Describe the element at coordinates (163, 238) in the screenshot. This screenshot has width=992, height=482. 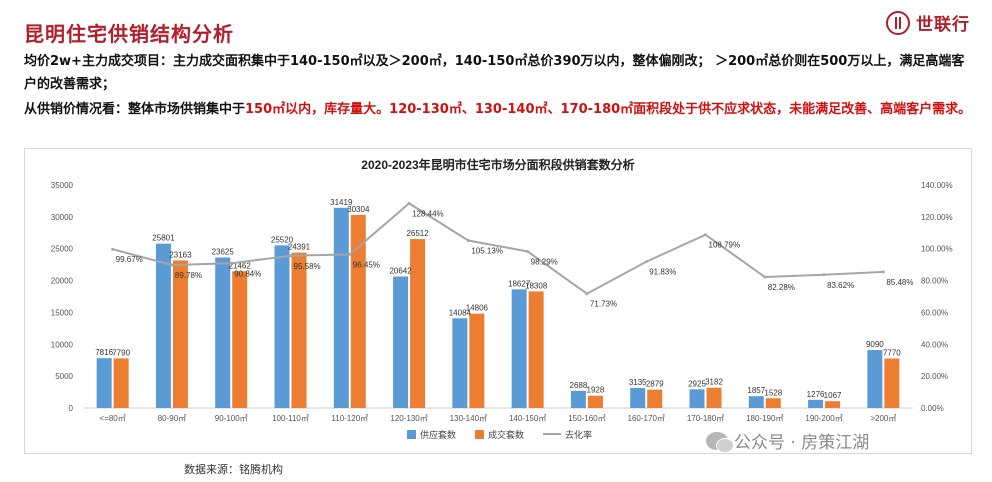
I see `supply-bar-label: 25801` at that location.